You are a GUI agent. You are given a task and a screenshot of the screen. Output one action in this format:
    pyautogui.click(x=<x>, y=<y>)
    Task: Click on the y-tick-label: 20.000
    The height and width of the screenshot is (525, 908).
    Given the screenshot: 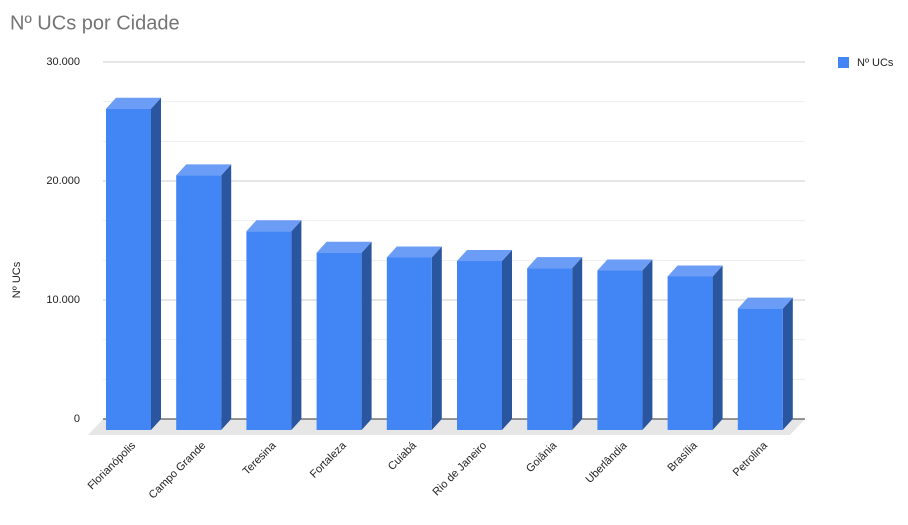 What is the action you would take?
    pyautogui.click(x=63, y=181)
    